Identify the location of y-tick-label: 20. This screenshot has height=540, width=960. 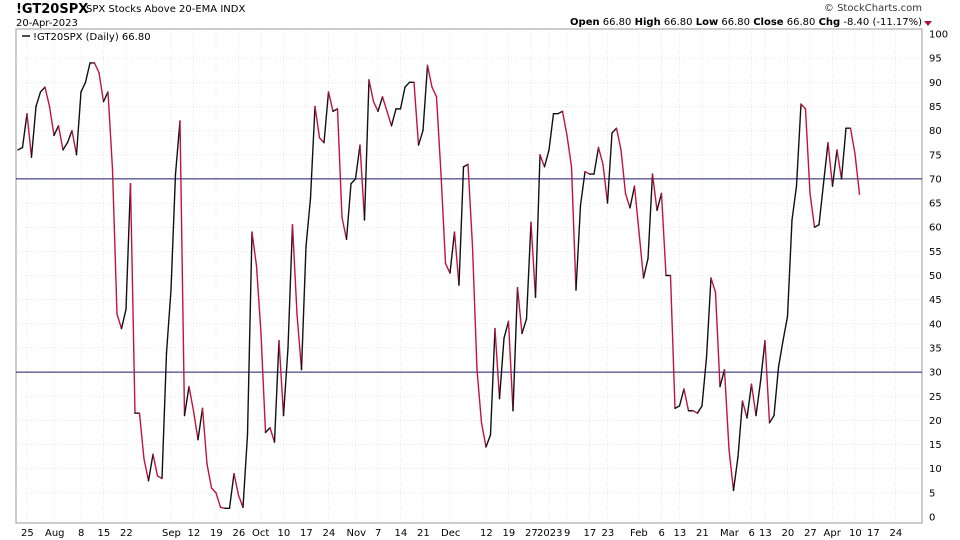
(935, 421).